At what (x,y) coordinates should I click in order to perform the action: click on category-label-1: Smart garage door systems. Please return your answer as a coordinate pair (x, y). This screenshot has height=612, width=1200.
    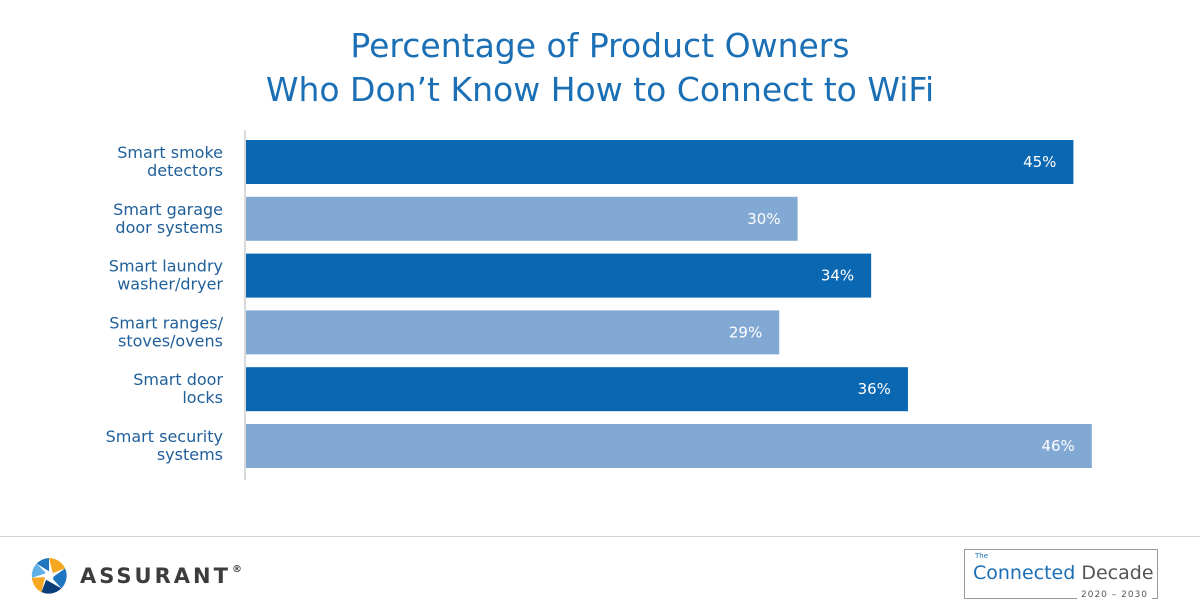
    Looking at the image, I should click on (168, 218).